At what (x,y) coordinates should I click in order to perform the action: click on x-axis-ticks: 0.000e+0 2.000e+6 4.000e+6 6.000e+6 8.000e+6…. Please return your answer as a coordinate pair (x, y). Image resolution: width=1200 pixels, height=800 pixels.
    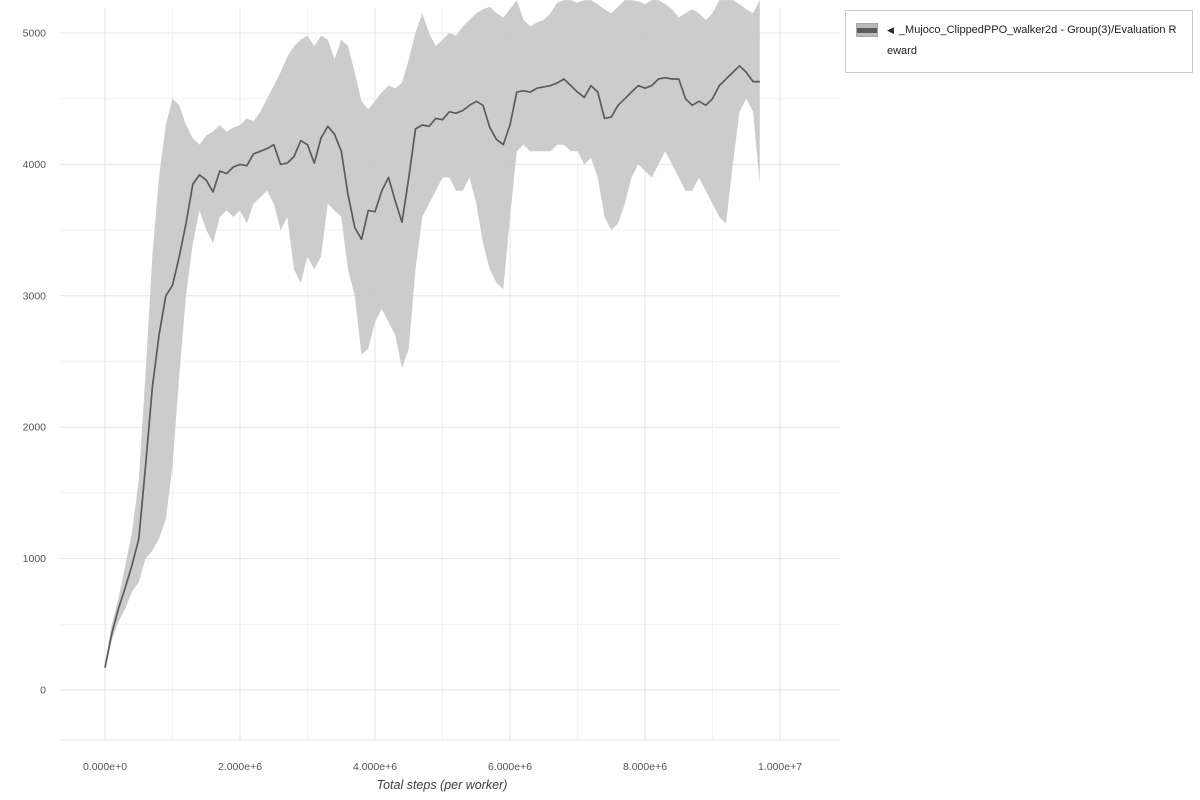
    Looking at the image, I should click on (442, 767).